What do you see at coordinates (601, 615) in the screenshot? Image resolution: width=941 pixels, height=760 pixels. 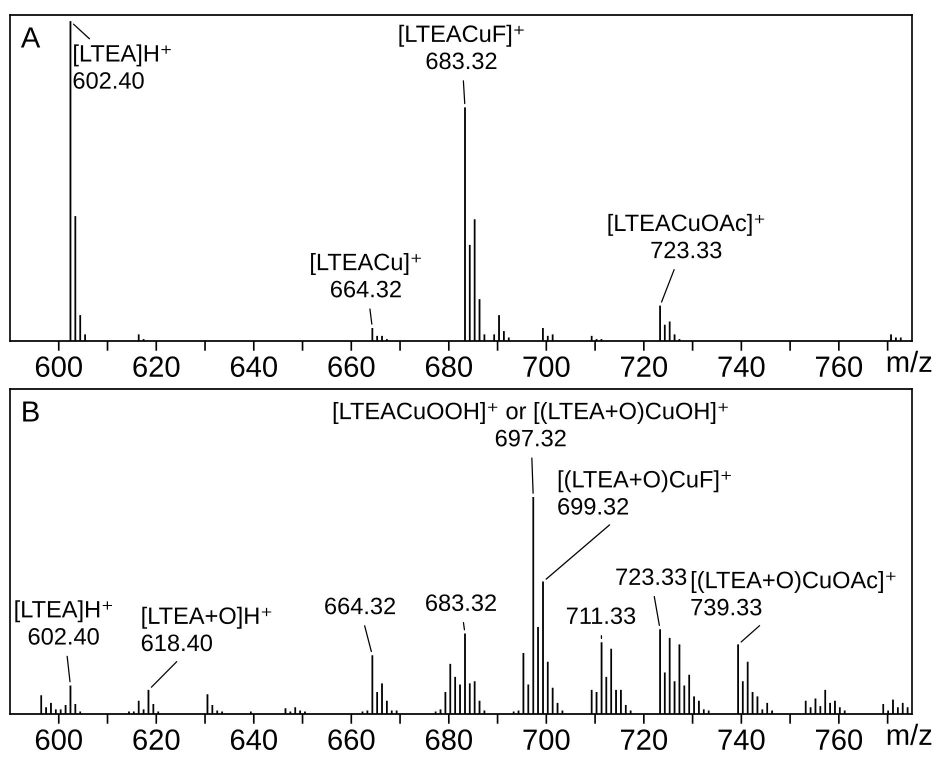 I see `annotation: 711.33` at bounding box center [601, 615].